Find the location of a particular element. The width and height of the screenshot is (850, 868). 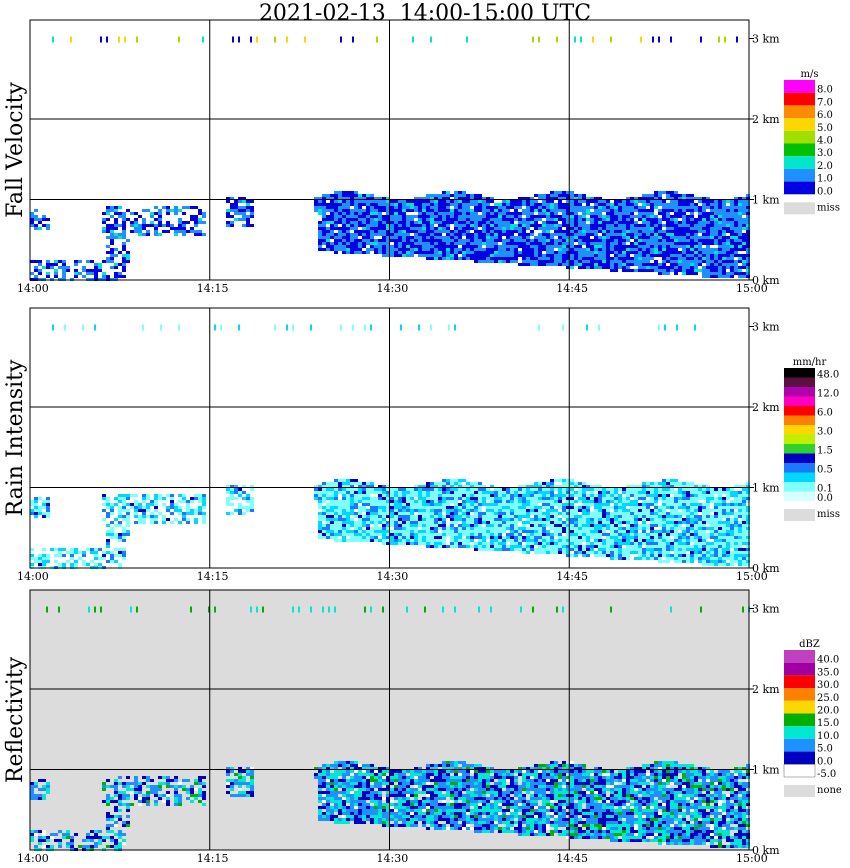

noise-mark is located at coordinates (701, 39).